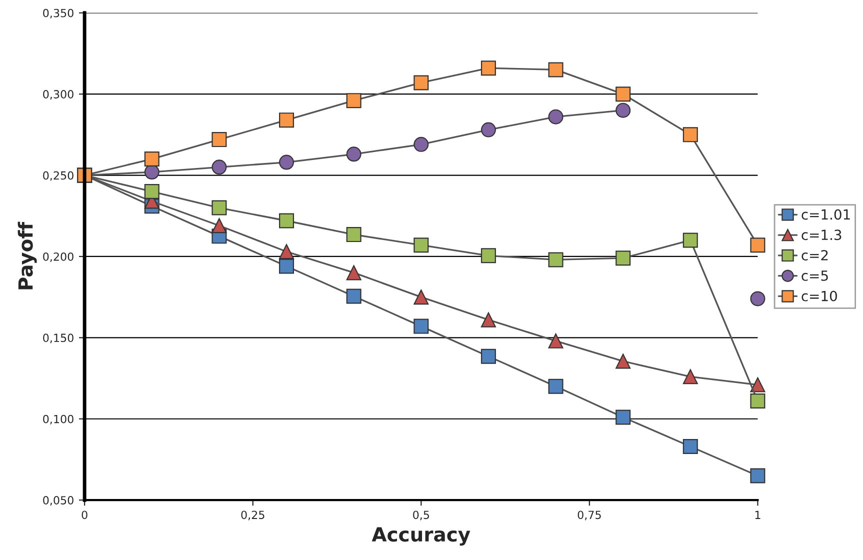 Image resolution: width=863 pixels, height=560 pixels. Describe the element at coordinates (58, 419) in the screenshot. I see `y-tick-label: 0,100` at that location.